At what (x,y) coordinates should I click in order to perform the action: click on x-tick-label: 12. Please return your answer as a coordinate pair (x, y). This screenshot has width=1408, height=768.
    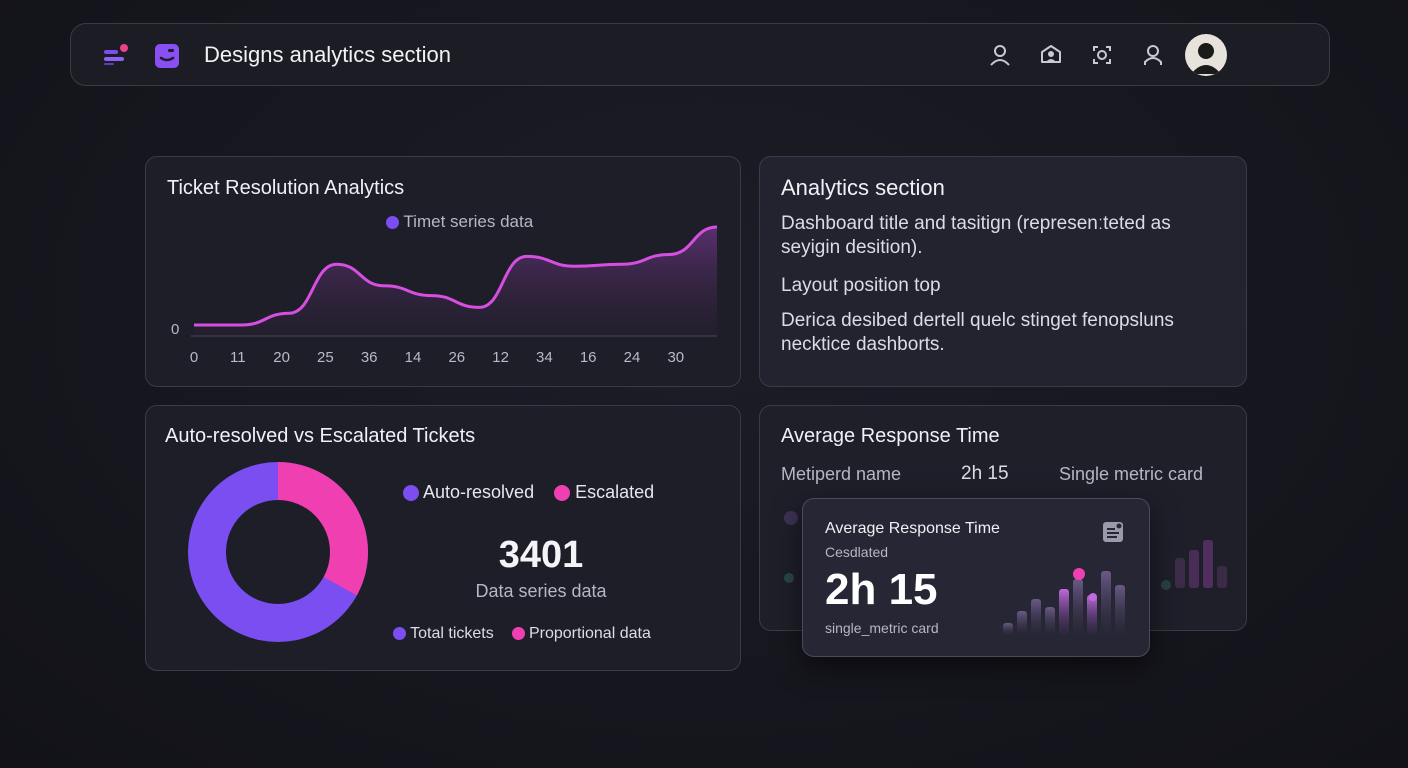
    Looking at the image, I should click on (500, 357).